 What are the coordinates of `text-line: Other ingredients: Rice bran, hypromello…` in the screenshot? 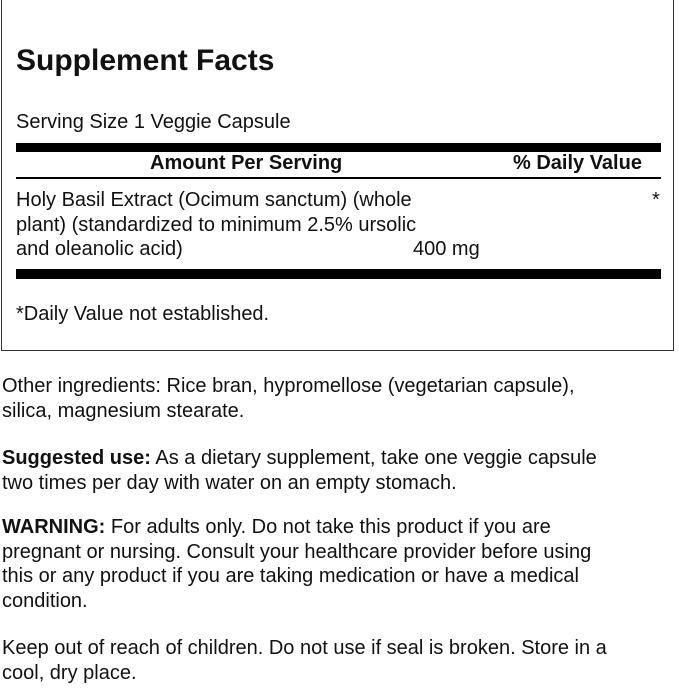 It's located at (288, 386).